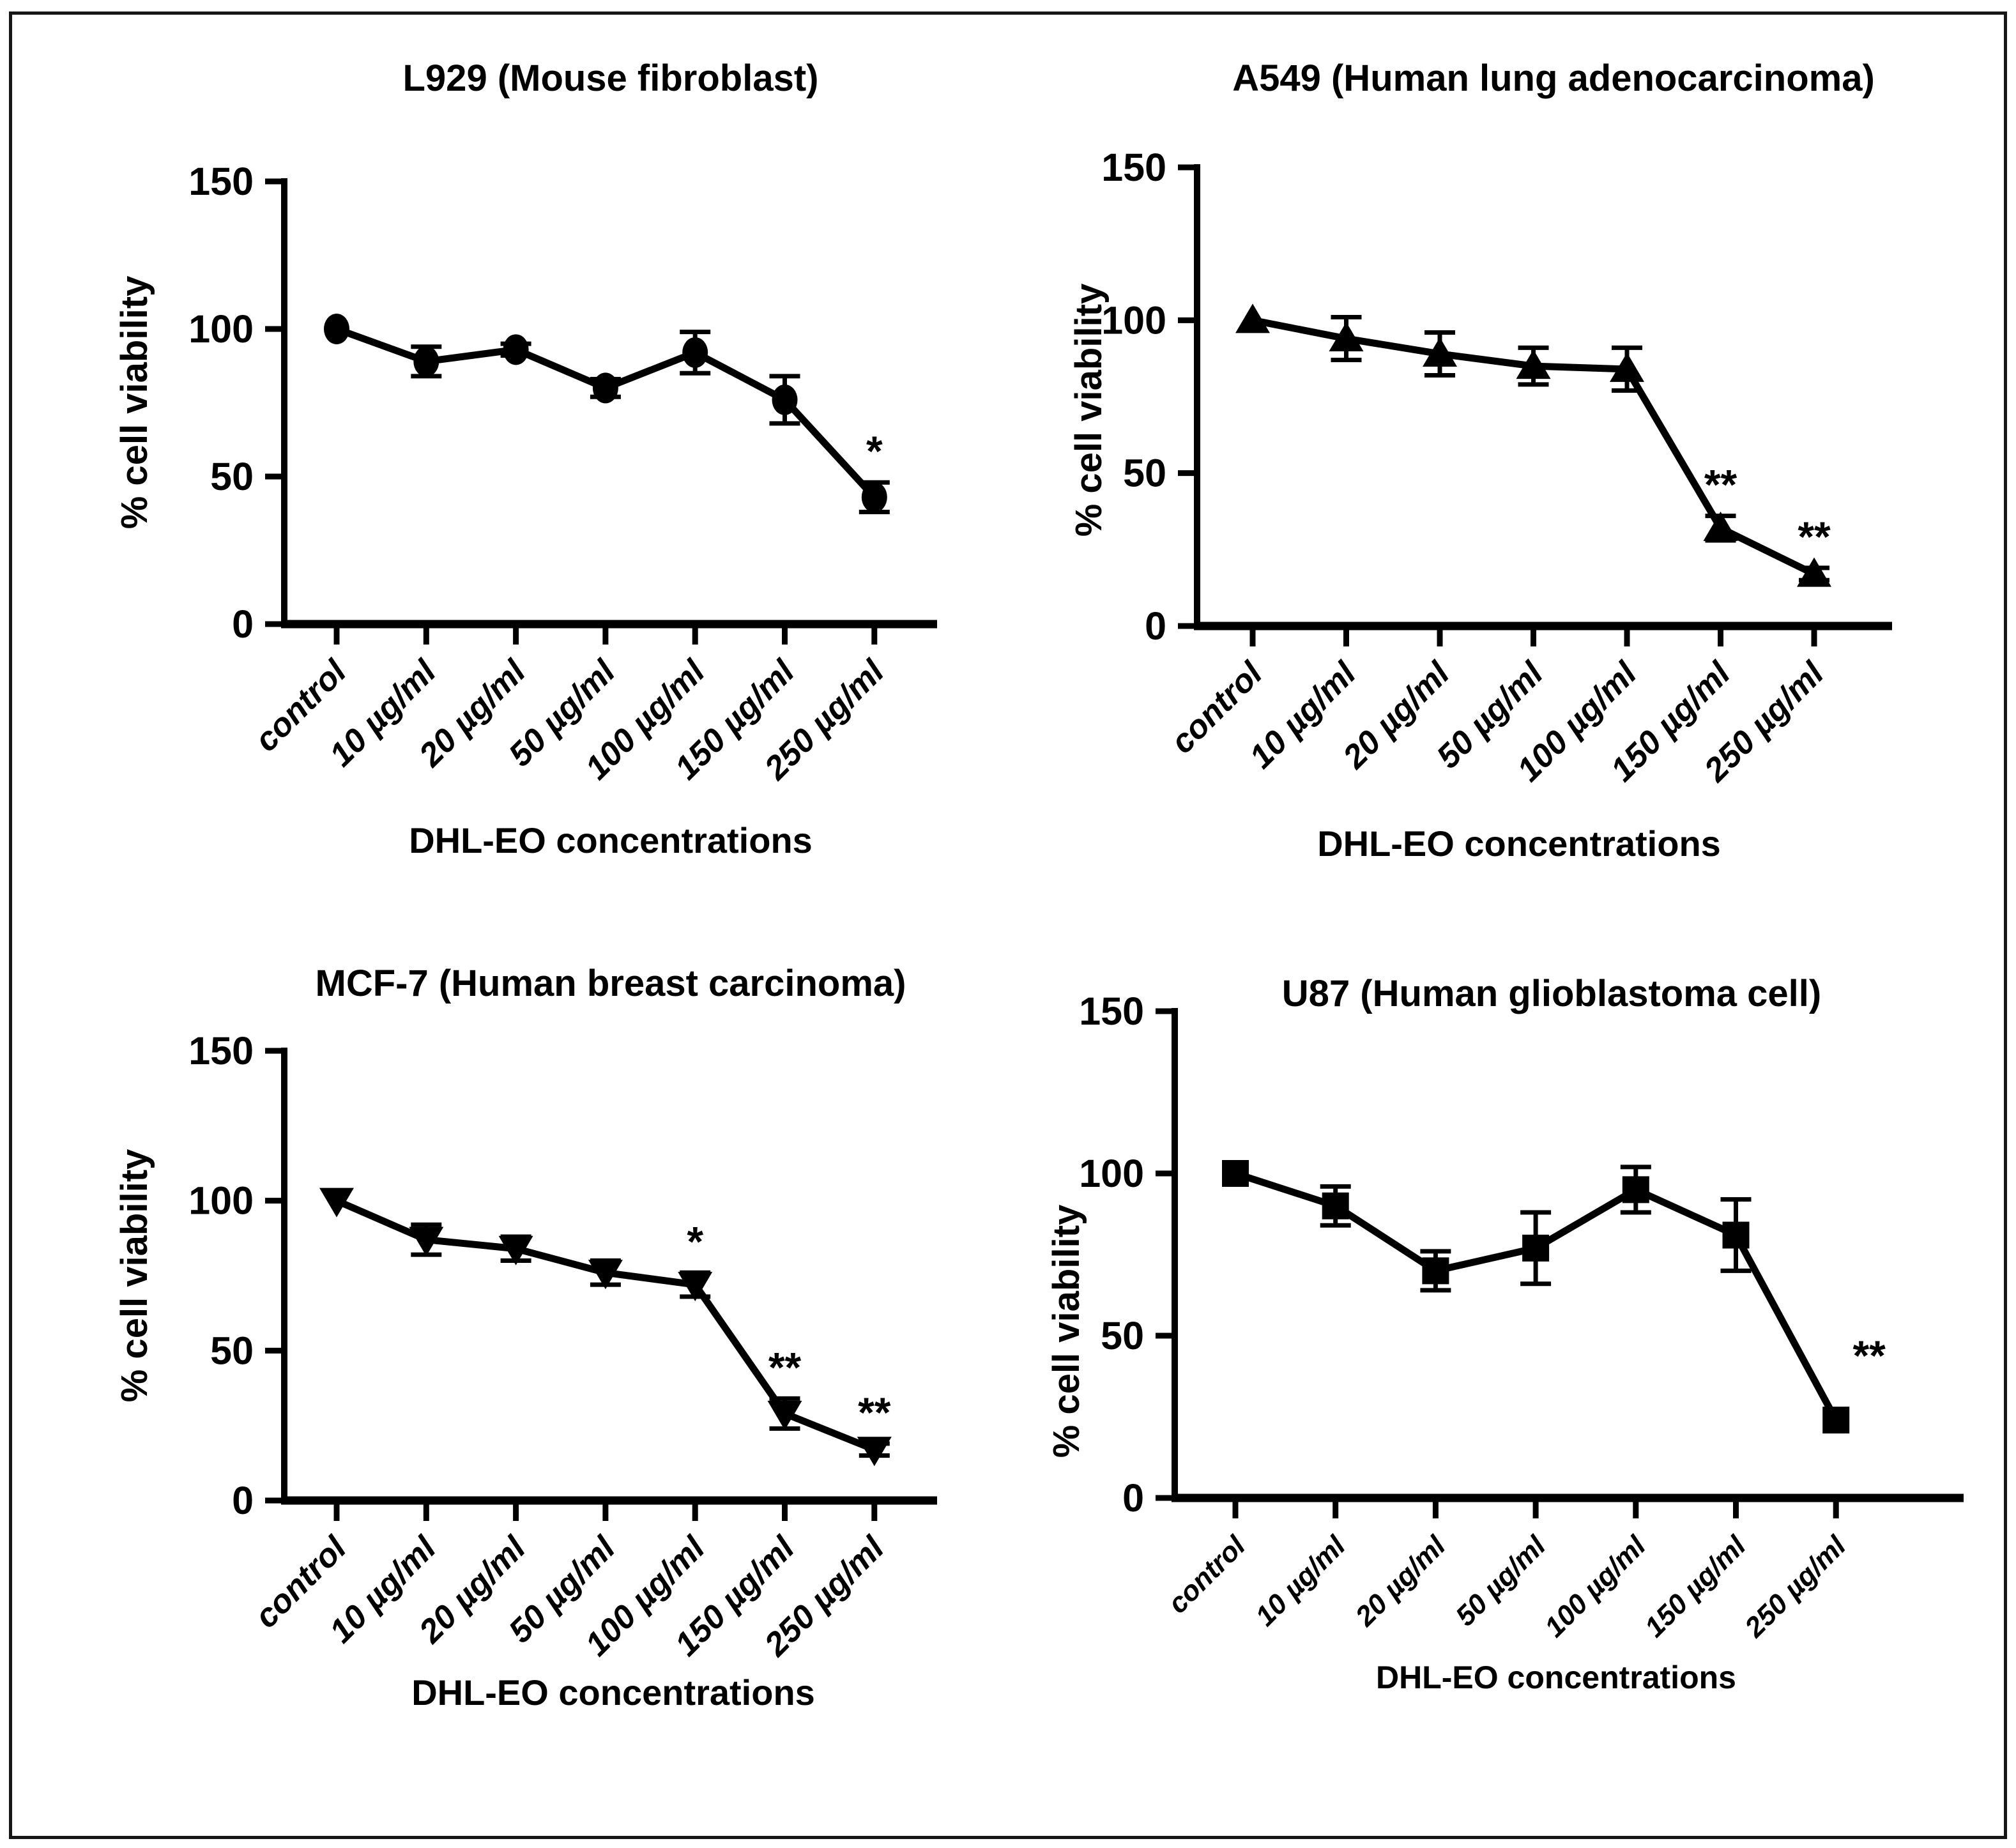  I want to click on chart-title: L929 (Mouse fibroblast), so click(611, 78).